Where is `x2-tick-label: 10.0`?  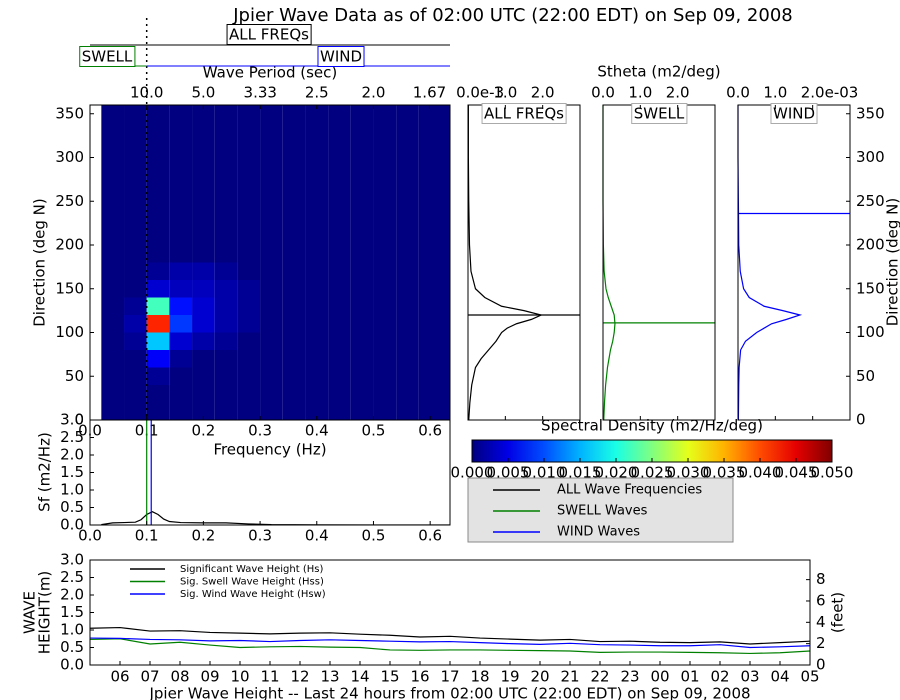
x2-tick-label: 10.0 is located at coordinates (146, 93).